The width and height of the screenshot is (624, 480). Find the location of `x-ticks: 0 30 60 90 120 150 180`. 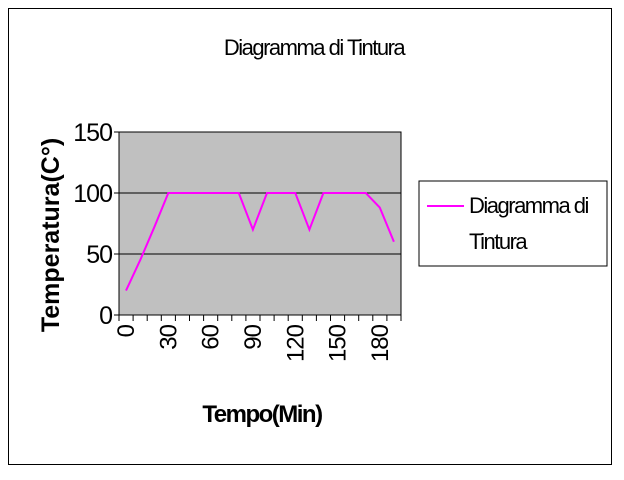

x-ticks: 0 30 60 90 120 150 180 is located at coordinates (257, 338).